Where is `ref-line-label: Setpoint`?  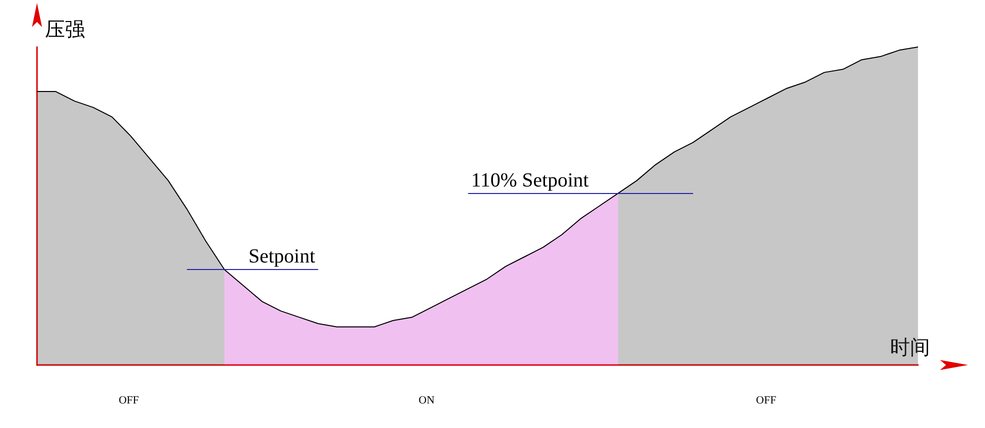 ref-line-label: Setpoint is located at coordinates (282, 257).